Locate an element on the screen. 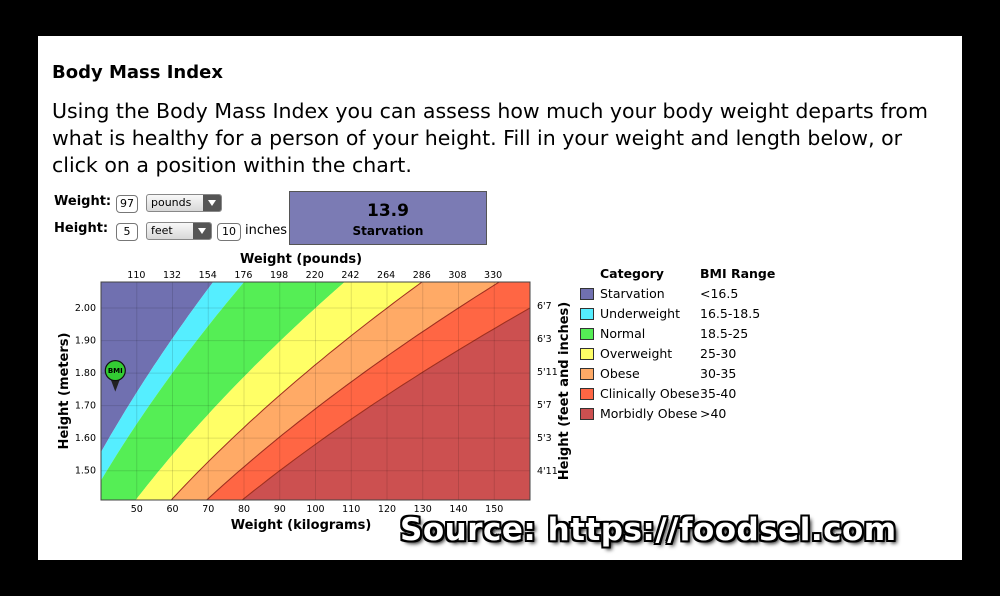  height-unit-select: feet is located at coordinates (179, 231).